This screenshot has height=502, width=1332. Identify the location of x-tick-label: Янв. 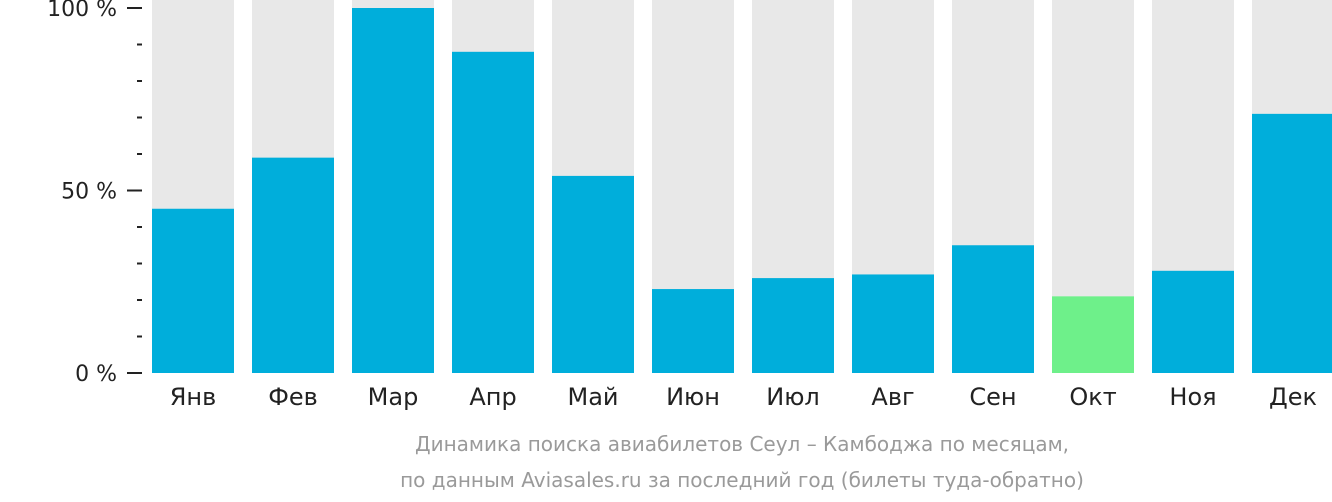
(193, 397).